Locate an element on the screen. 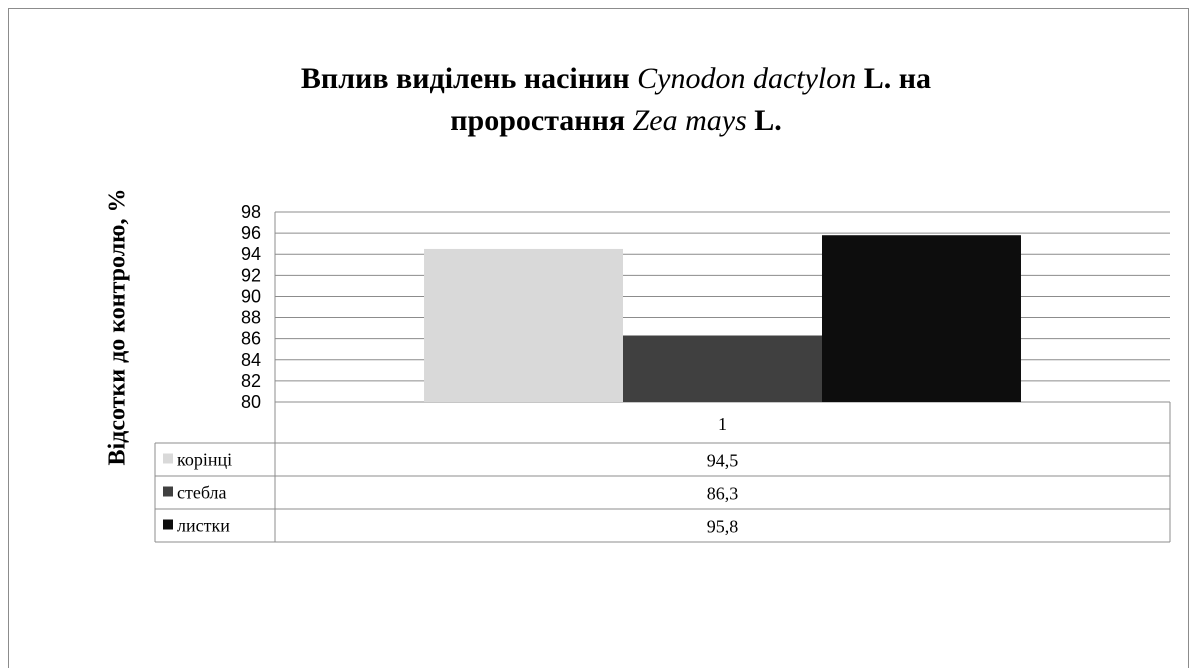 The width and height of the screenshot is (1192, 668). legend-label: корінці is located at coordinates (204, 460).